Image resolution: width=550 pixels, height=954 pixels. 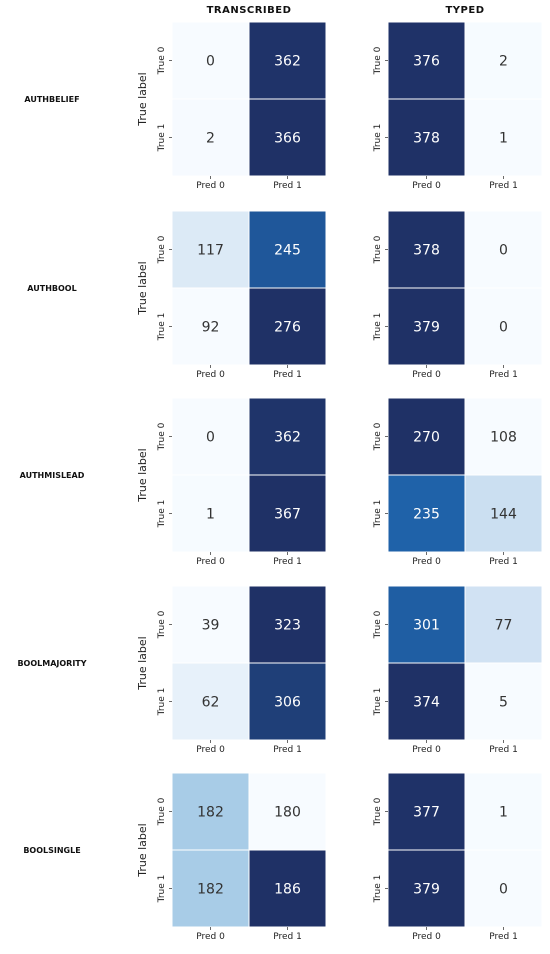 What do you see at coordinates (458, 857) in the screenshot?
I see `heatmap-boolsingle-typed: 377 1 379 0 Pred 0 Pred 1 True 0 True 1` at bounding box center [458, 857].